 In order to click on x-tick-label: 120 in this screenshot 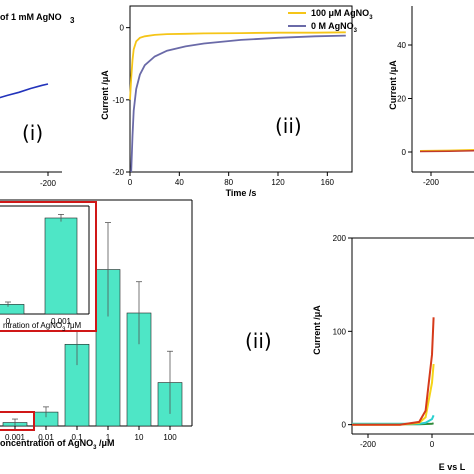, I will do `click(278, 182)`.